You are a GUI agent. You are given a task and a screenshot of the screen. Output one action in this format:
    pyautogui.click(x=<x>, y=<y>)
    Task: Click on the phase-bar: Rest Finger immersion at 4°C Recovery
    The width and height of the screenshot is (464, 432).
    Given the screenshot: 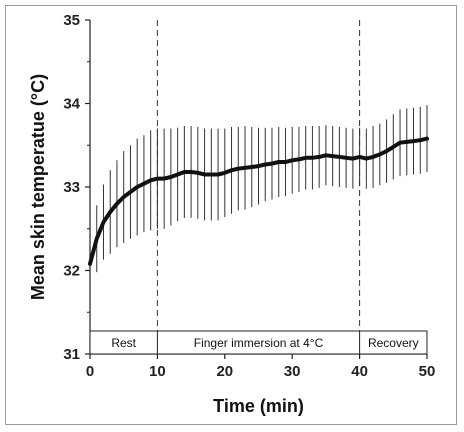 What is the action you would take?
    pyautogui.click(x=258, y=342)
    